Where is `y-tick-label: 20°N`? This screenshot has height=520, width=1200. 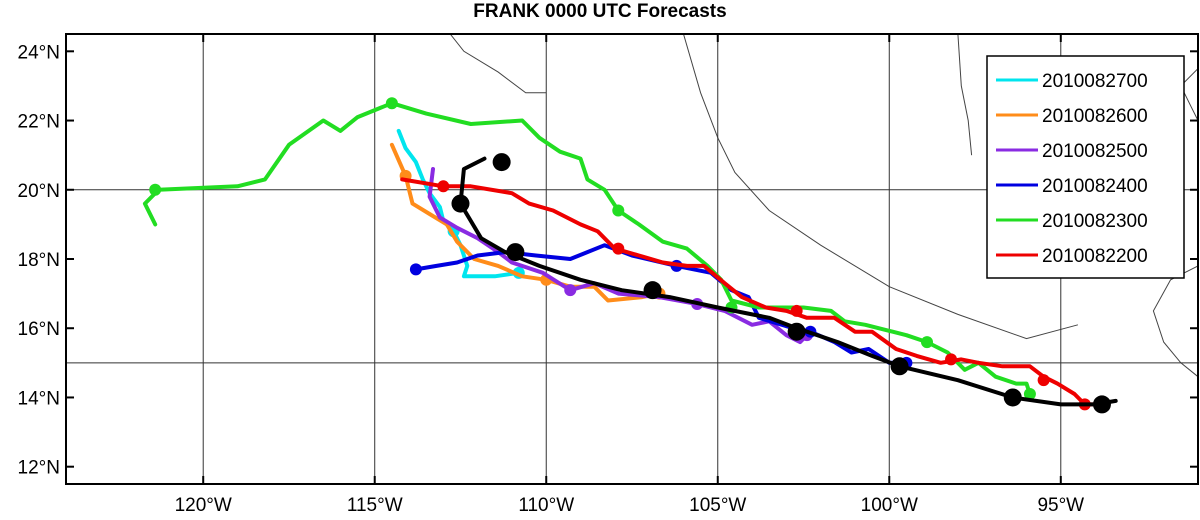 y-tick-label: 20°N is located at coordinates (39, 191).